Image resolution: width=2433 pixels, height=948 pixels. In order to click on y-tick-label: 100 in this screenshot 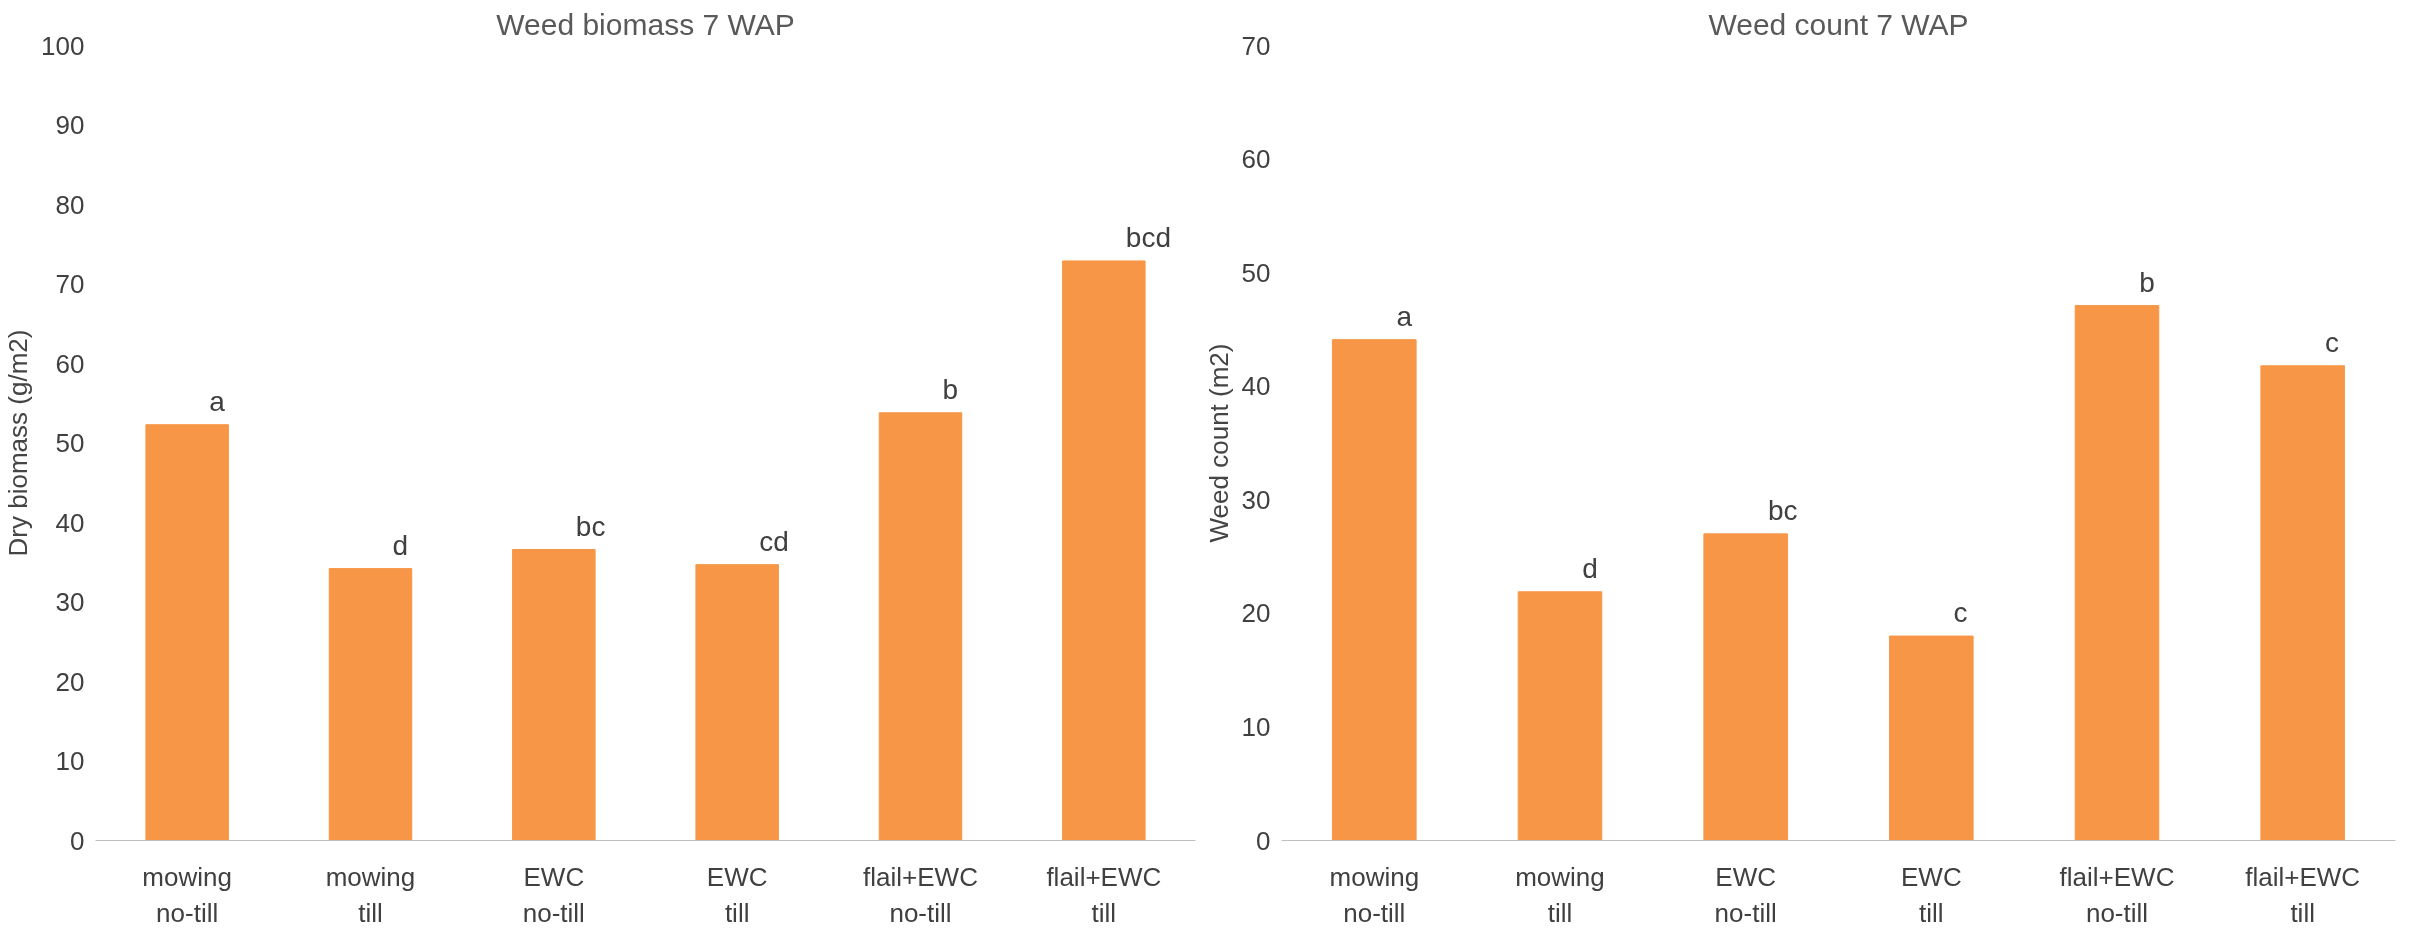, I will do `click(63, 45)`.